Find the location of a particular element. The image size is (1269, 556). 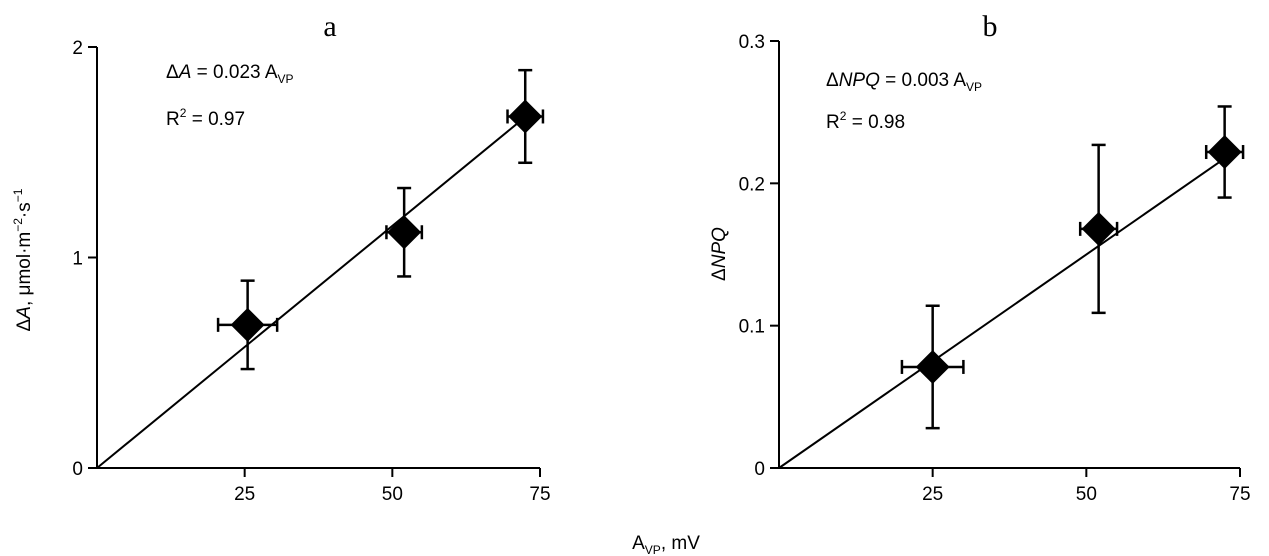

panel-b-y-tick-label: 0.1 is located at coordinates (752, 327).